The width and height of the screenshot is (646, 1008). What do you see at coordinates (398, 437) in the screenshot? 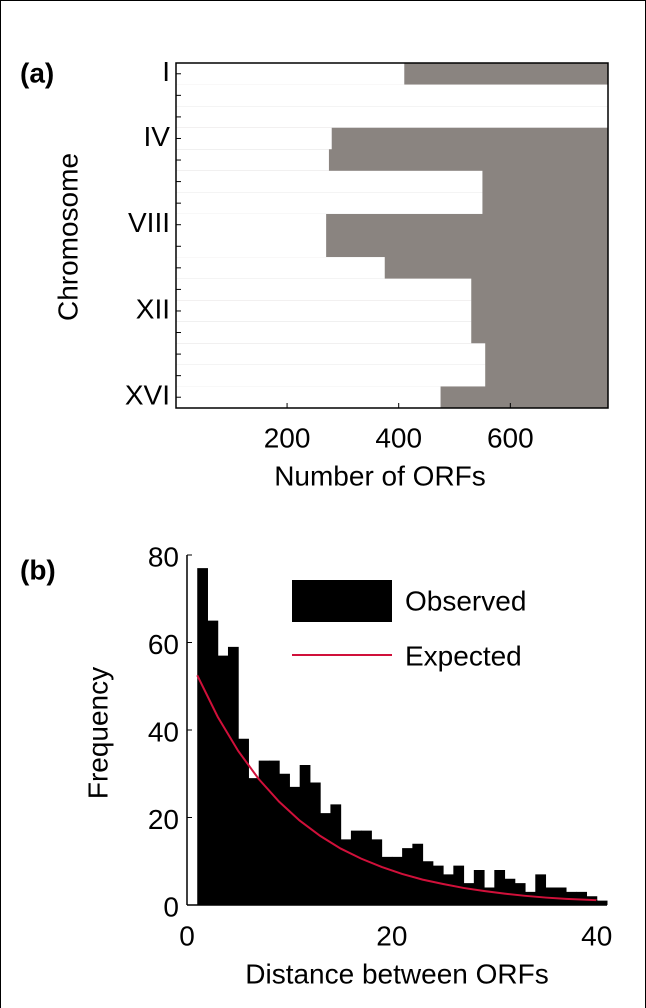
I see `x-tick-label: 400` at bounding box center [398, 437].